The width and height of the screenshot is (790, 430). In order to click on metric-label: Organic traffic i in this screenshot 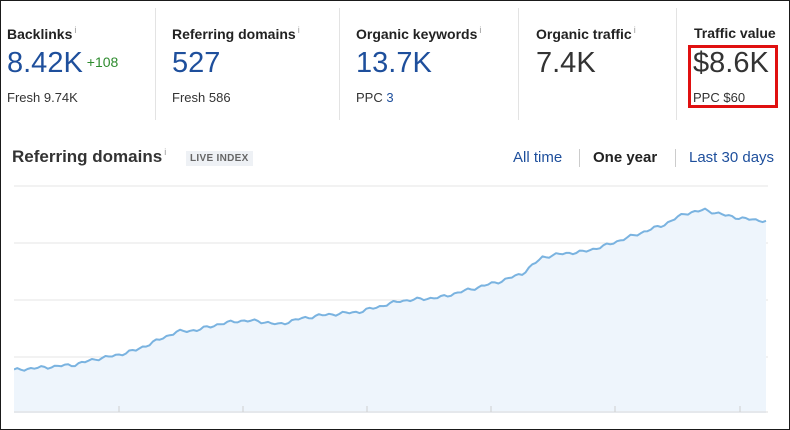, I will do `click(586, 33)`.